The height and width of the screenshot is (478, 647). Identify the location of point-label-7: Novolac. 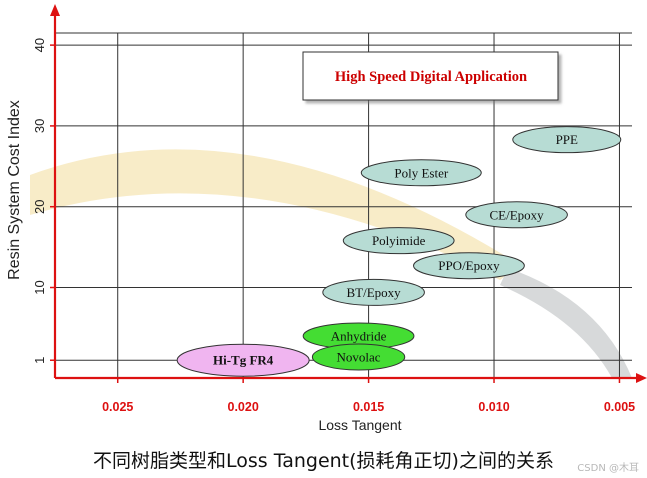
(359, 356).